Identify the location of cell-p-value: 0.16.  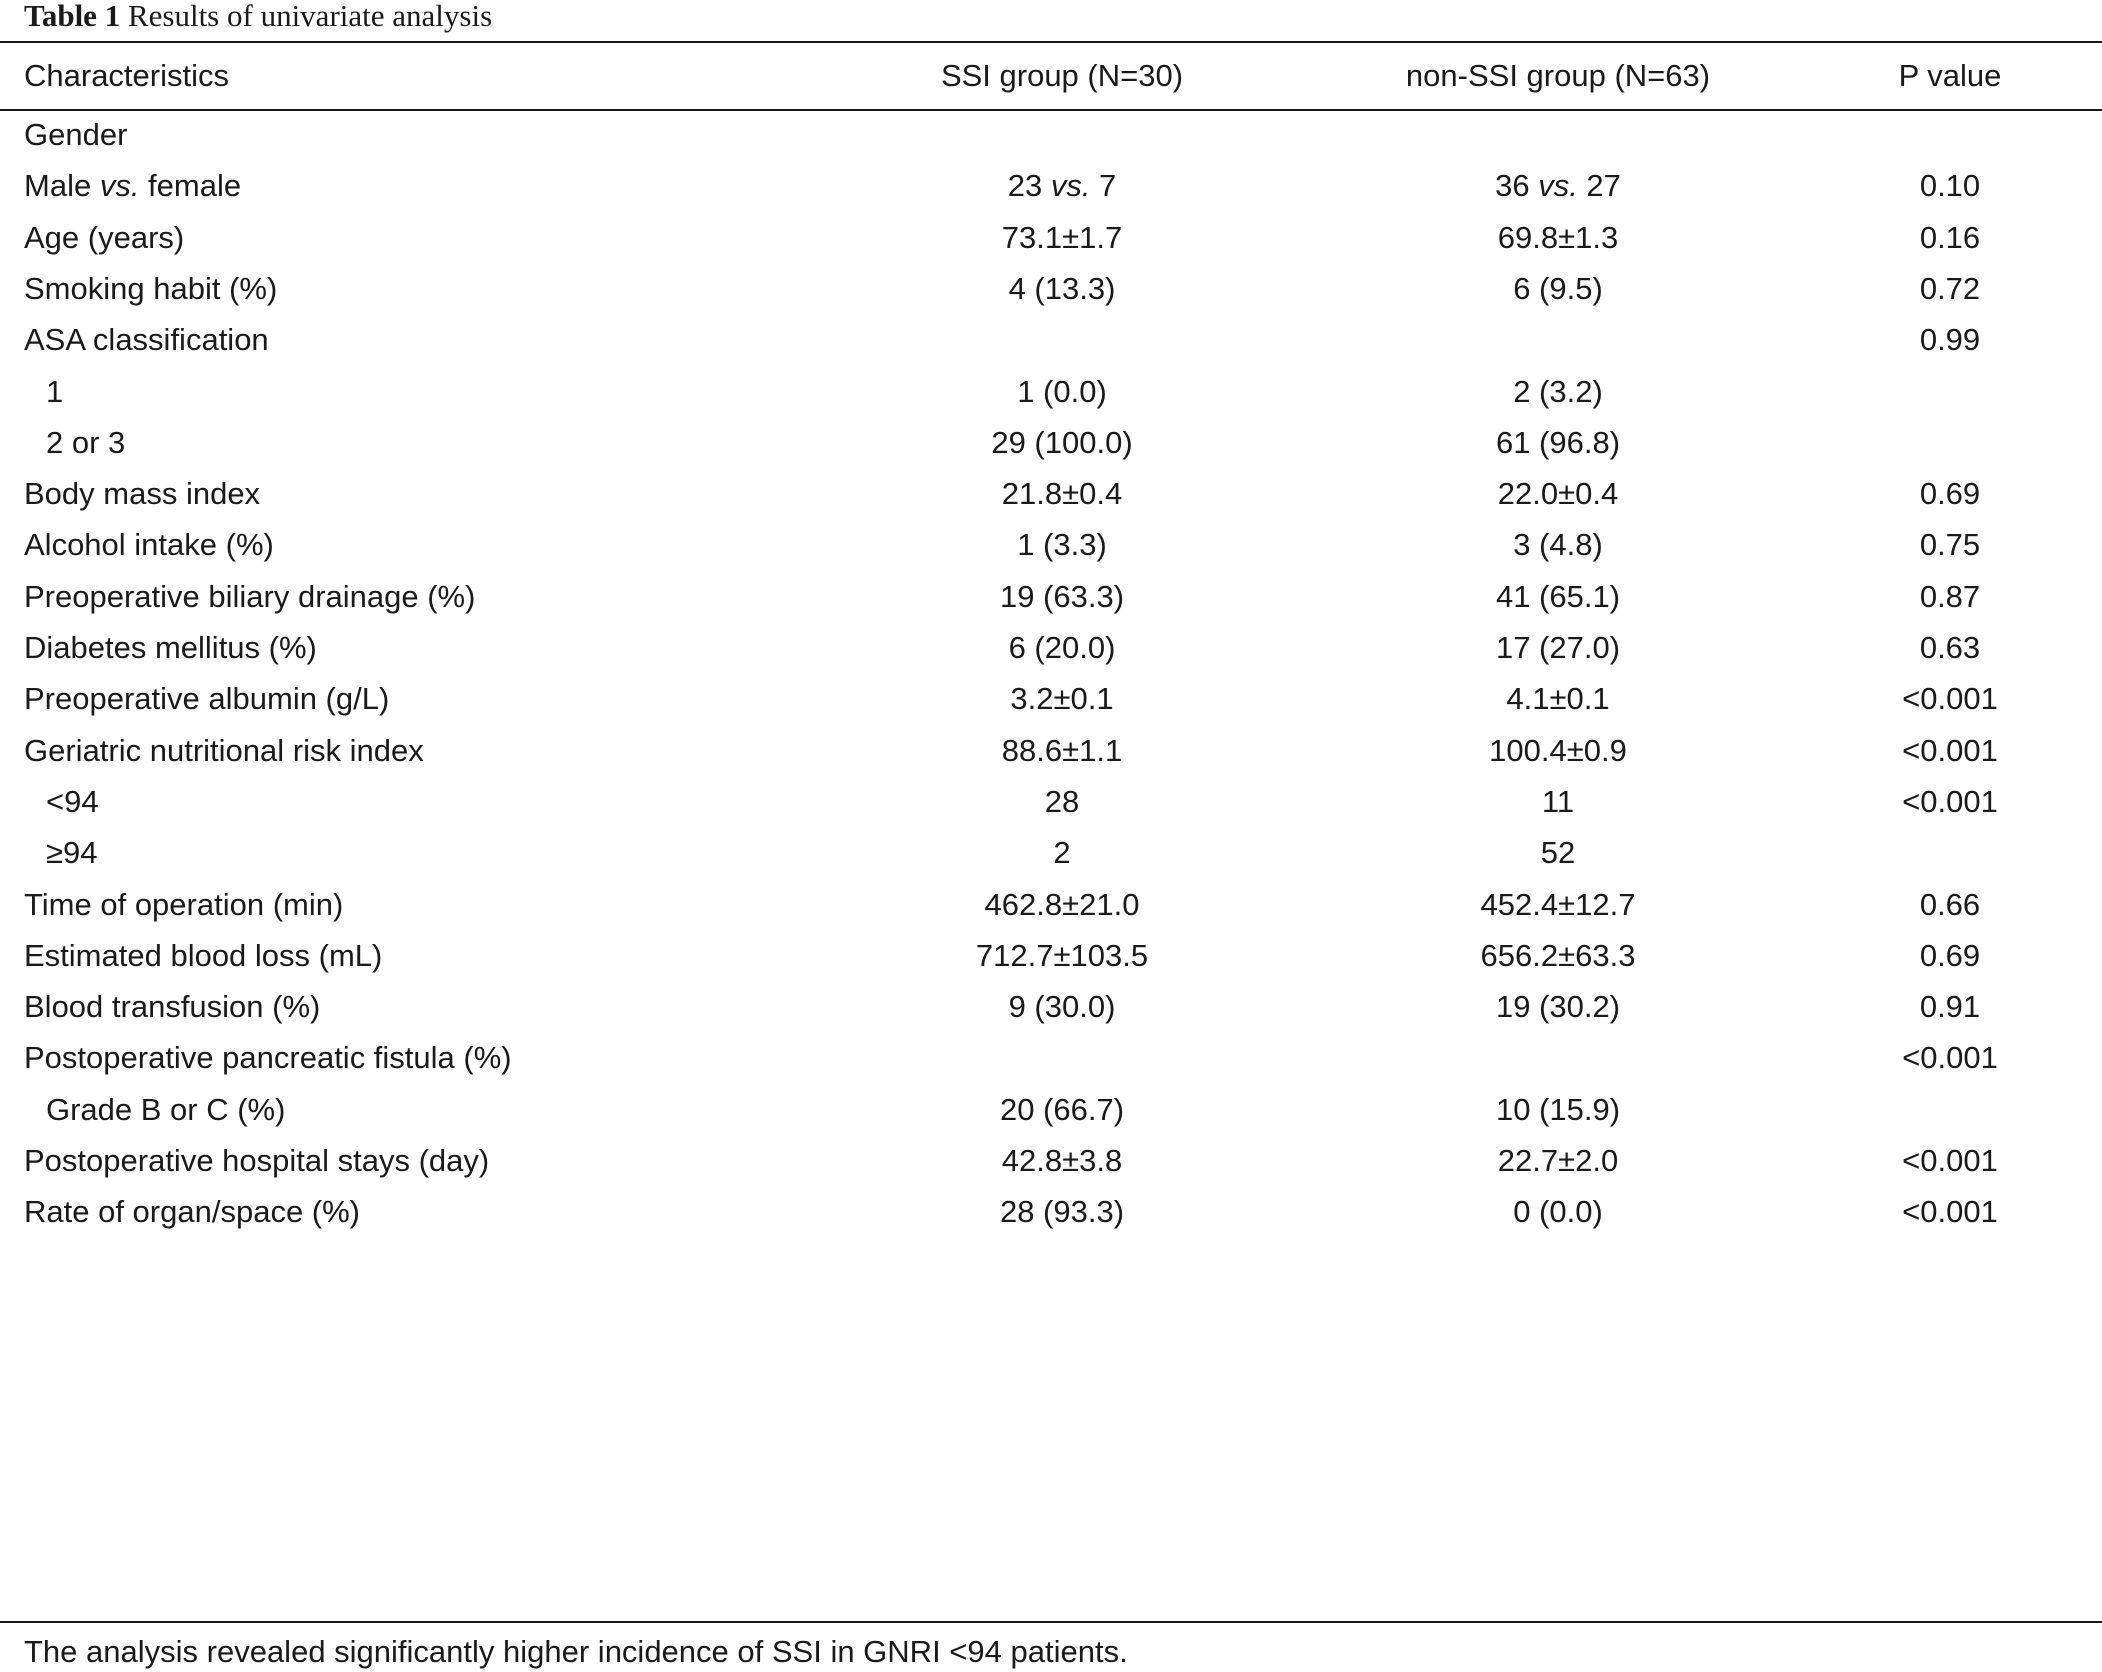
(1950, 237).